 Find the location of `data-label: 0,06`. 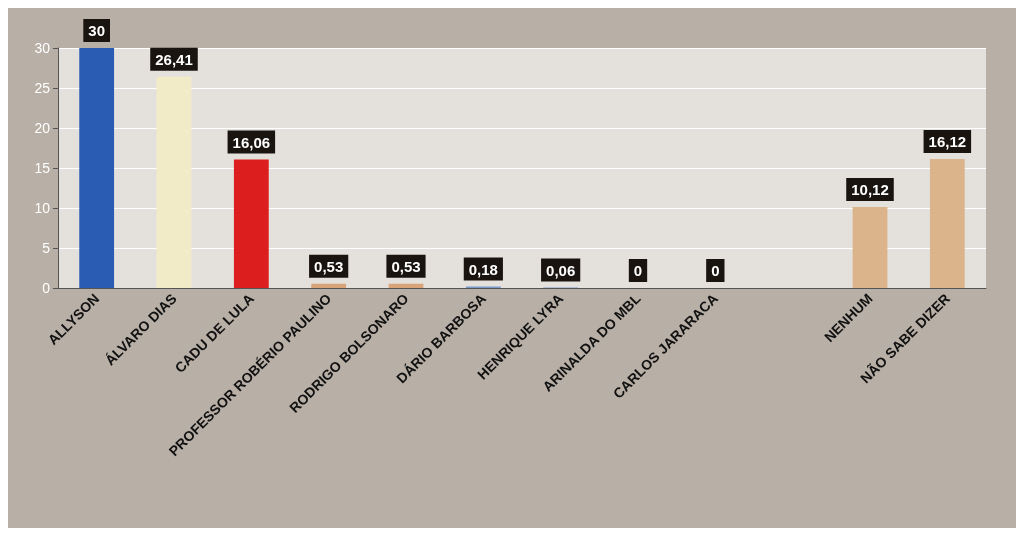

data-label: 0,06 is located at coordinates (561, 270).